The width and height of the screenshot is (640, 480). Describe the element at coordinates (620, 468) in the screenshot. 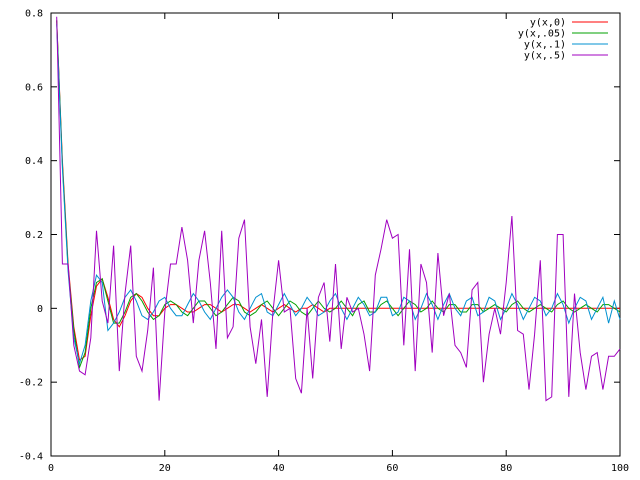

I see `x-tick-label: 100` at that location.